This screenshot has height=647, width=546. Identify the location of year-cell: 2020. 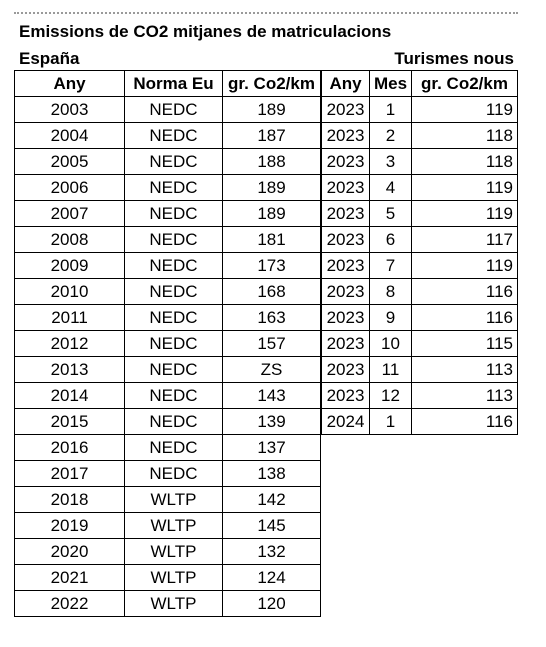
(69, 551).